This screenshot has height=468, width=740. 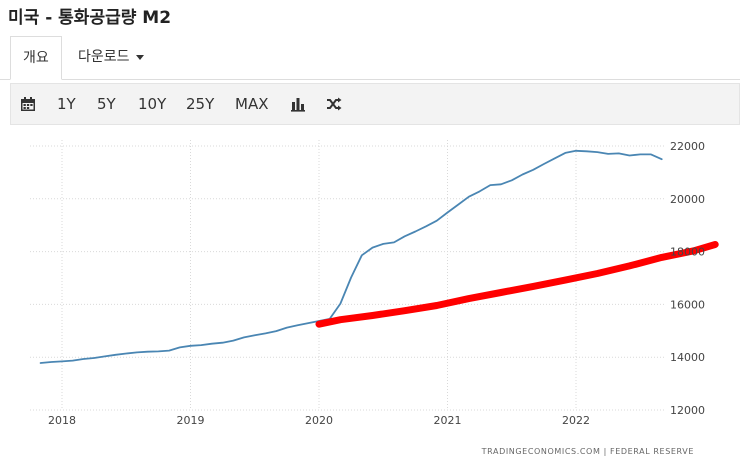 What do you see at coordinates (370, 58) in the screenshot?
I see `tab-bar: 개요 다운로드` at bounding box center [370, 58].